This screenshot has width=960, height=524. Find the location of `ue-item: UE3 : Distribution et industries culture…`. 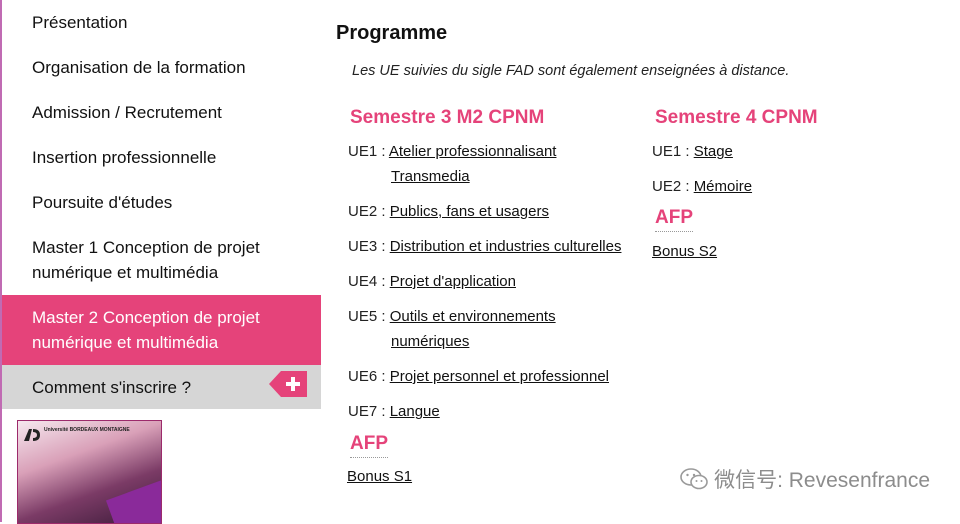

ue-item: UE3 : Distribution et industries culture… is located at coordinates (484, 246).